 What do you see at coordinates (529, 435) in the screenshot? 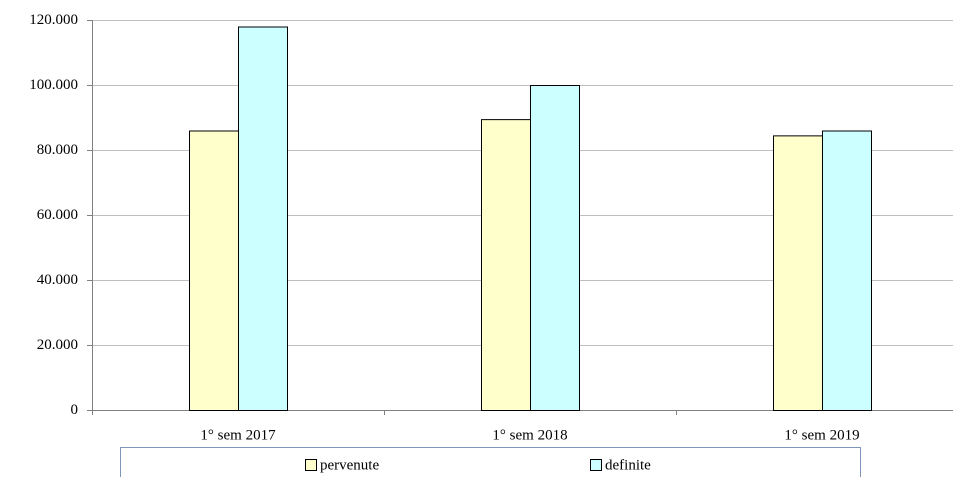
I see `x-tick-label: 1° sem 2018` at bounding box center [529, 435].